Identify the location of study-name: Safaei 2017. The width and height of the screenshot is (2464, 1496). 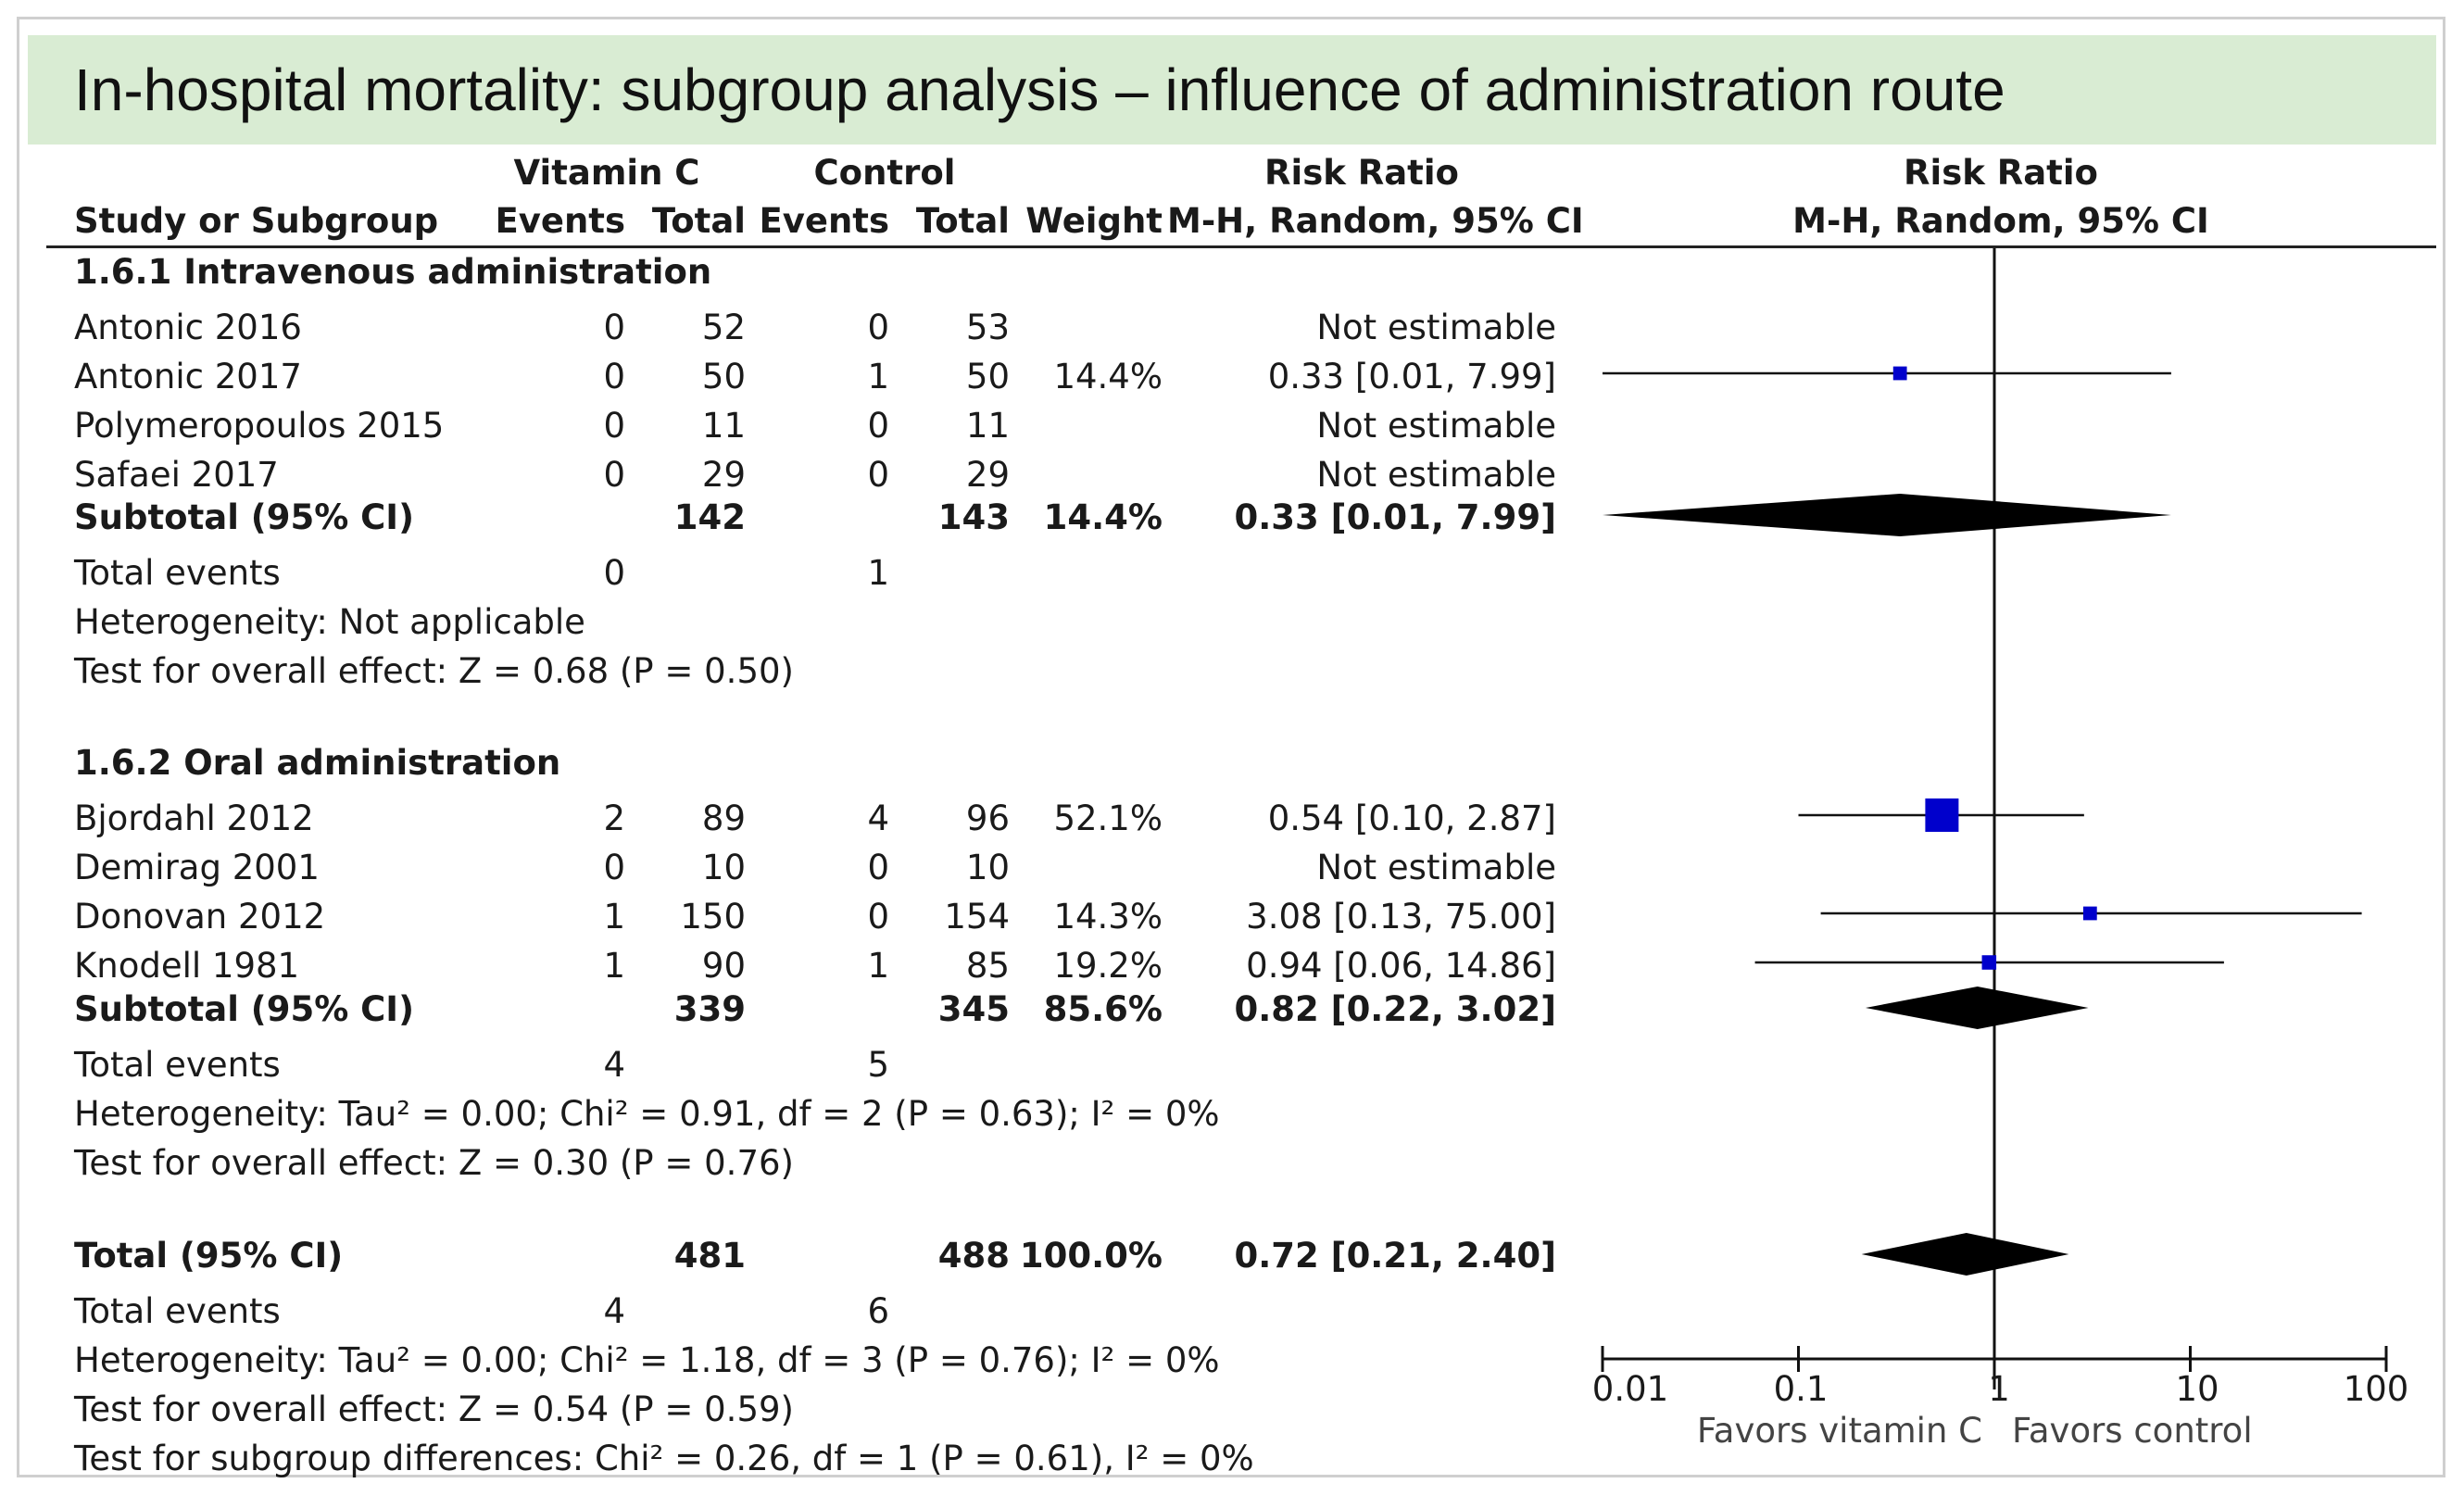
(177, 475).